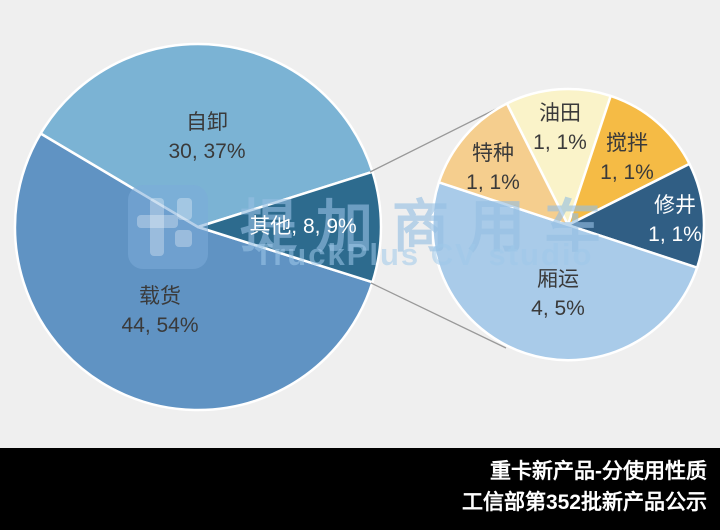 The height and width of the screenshot is (530, 720). What do you see at coordinates (438, 138) in the screenshot?
I see `series-connector-line-top` at bounding box center [438, 138].